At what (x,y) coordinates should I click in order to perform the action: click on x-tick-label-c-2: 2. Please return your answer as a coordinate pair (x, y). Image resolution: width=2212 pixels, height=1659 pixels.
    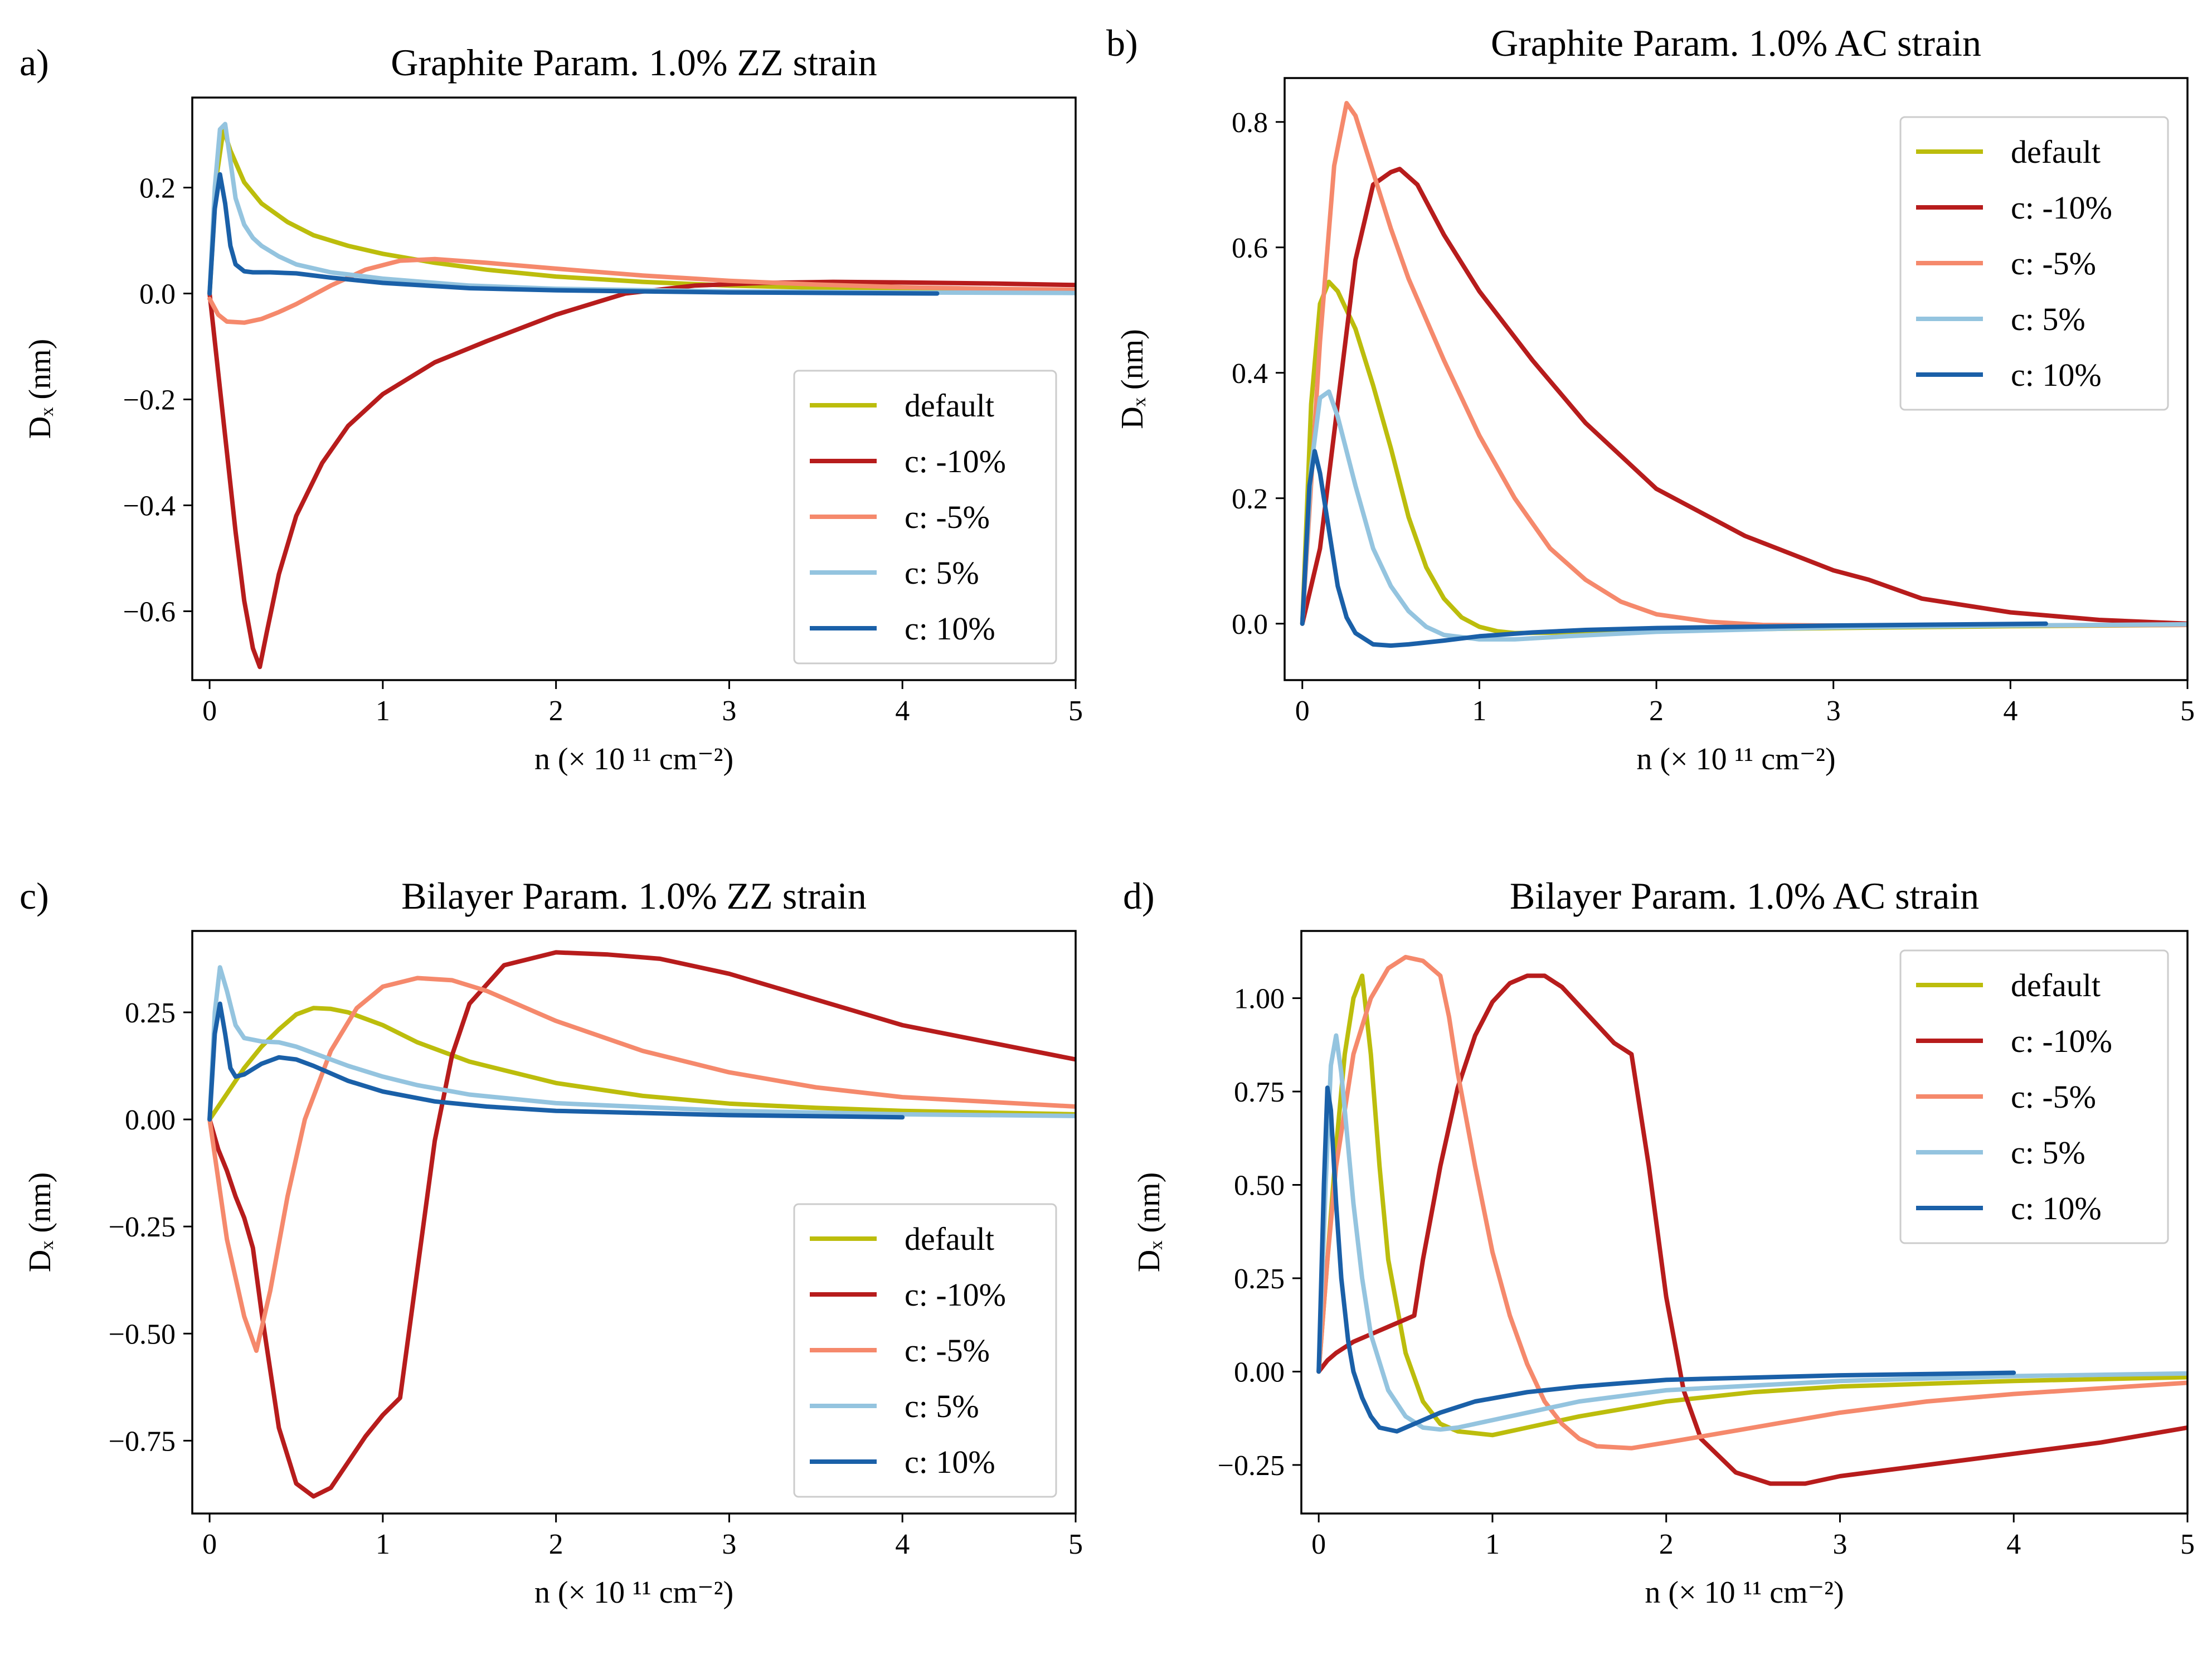
    Looking at the image, I should click on (556, 1544).